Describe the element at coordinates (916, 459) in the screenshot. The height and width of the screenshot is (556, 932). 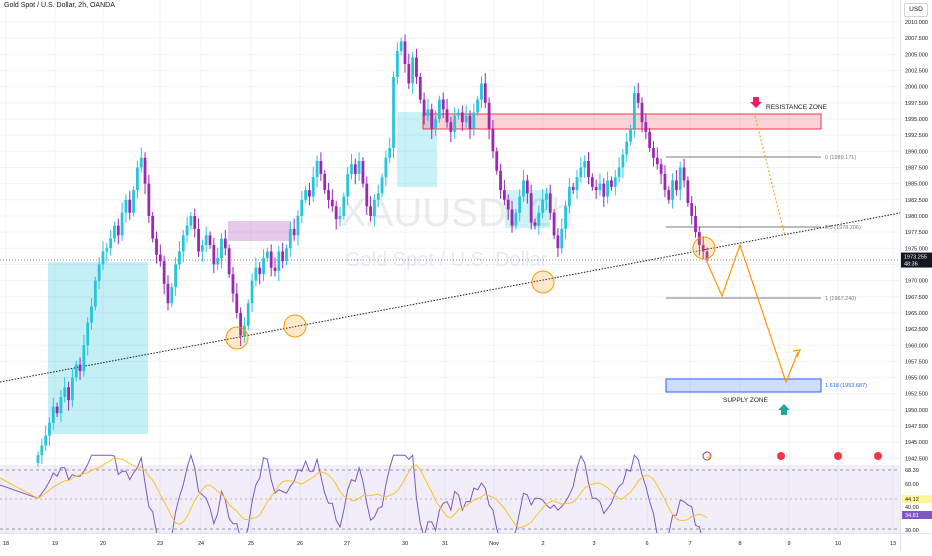
I see `price-tick-label: 1942.500` at that location.